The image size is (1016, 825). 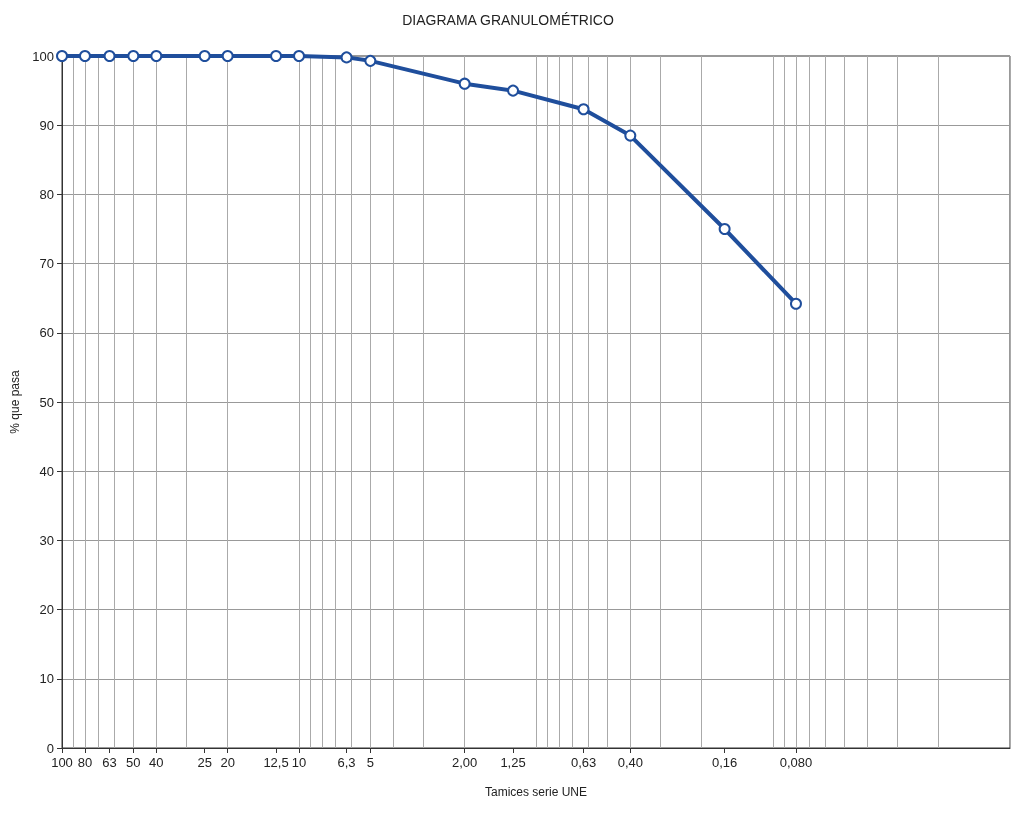 I want to click on x-tick-label: 20, so click(x=227, y=762).